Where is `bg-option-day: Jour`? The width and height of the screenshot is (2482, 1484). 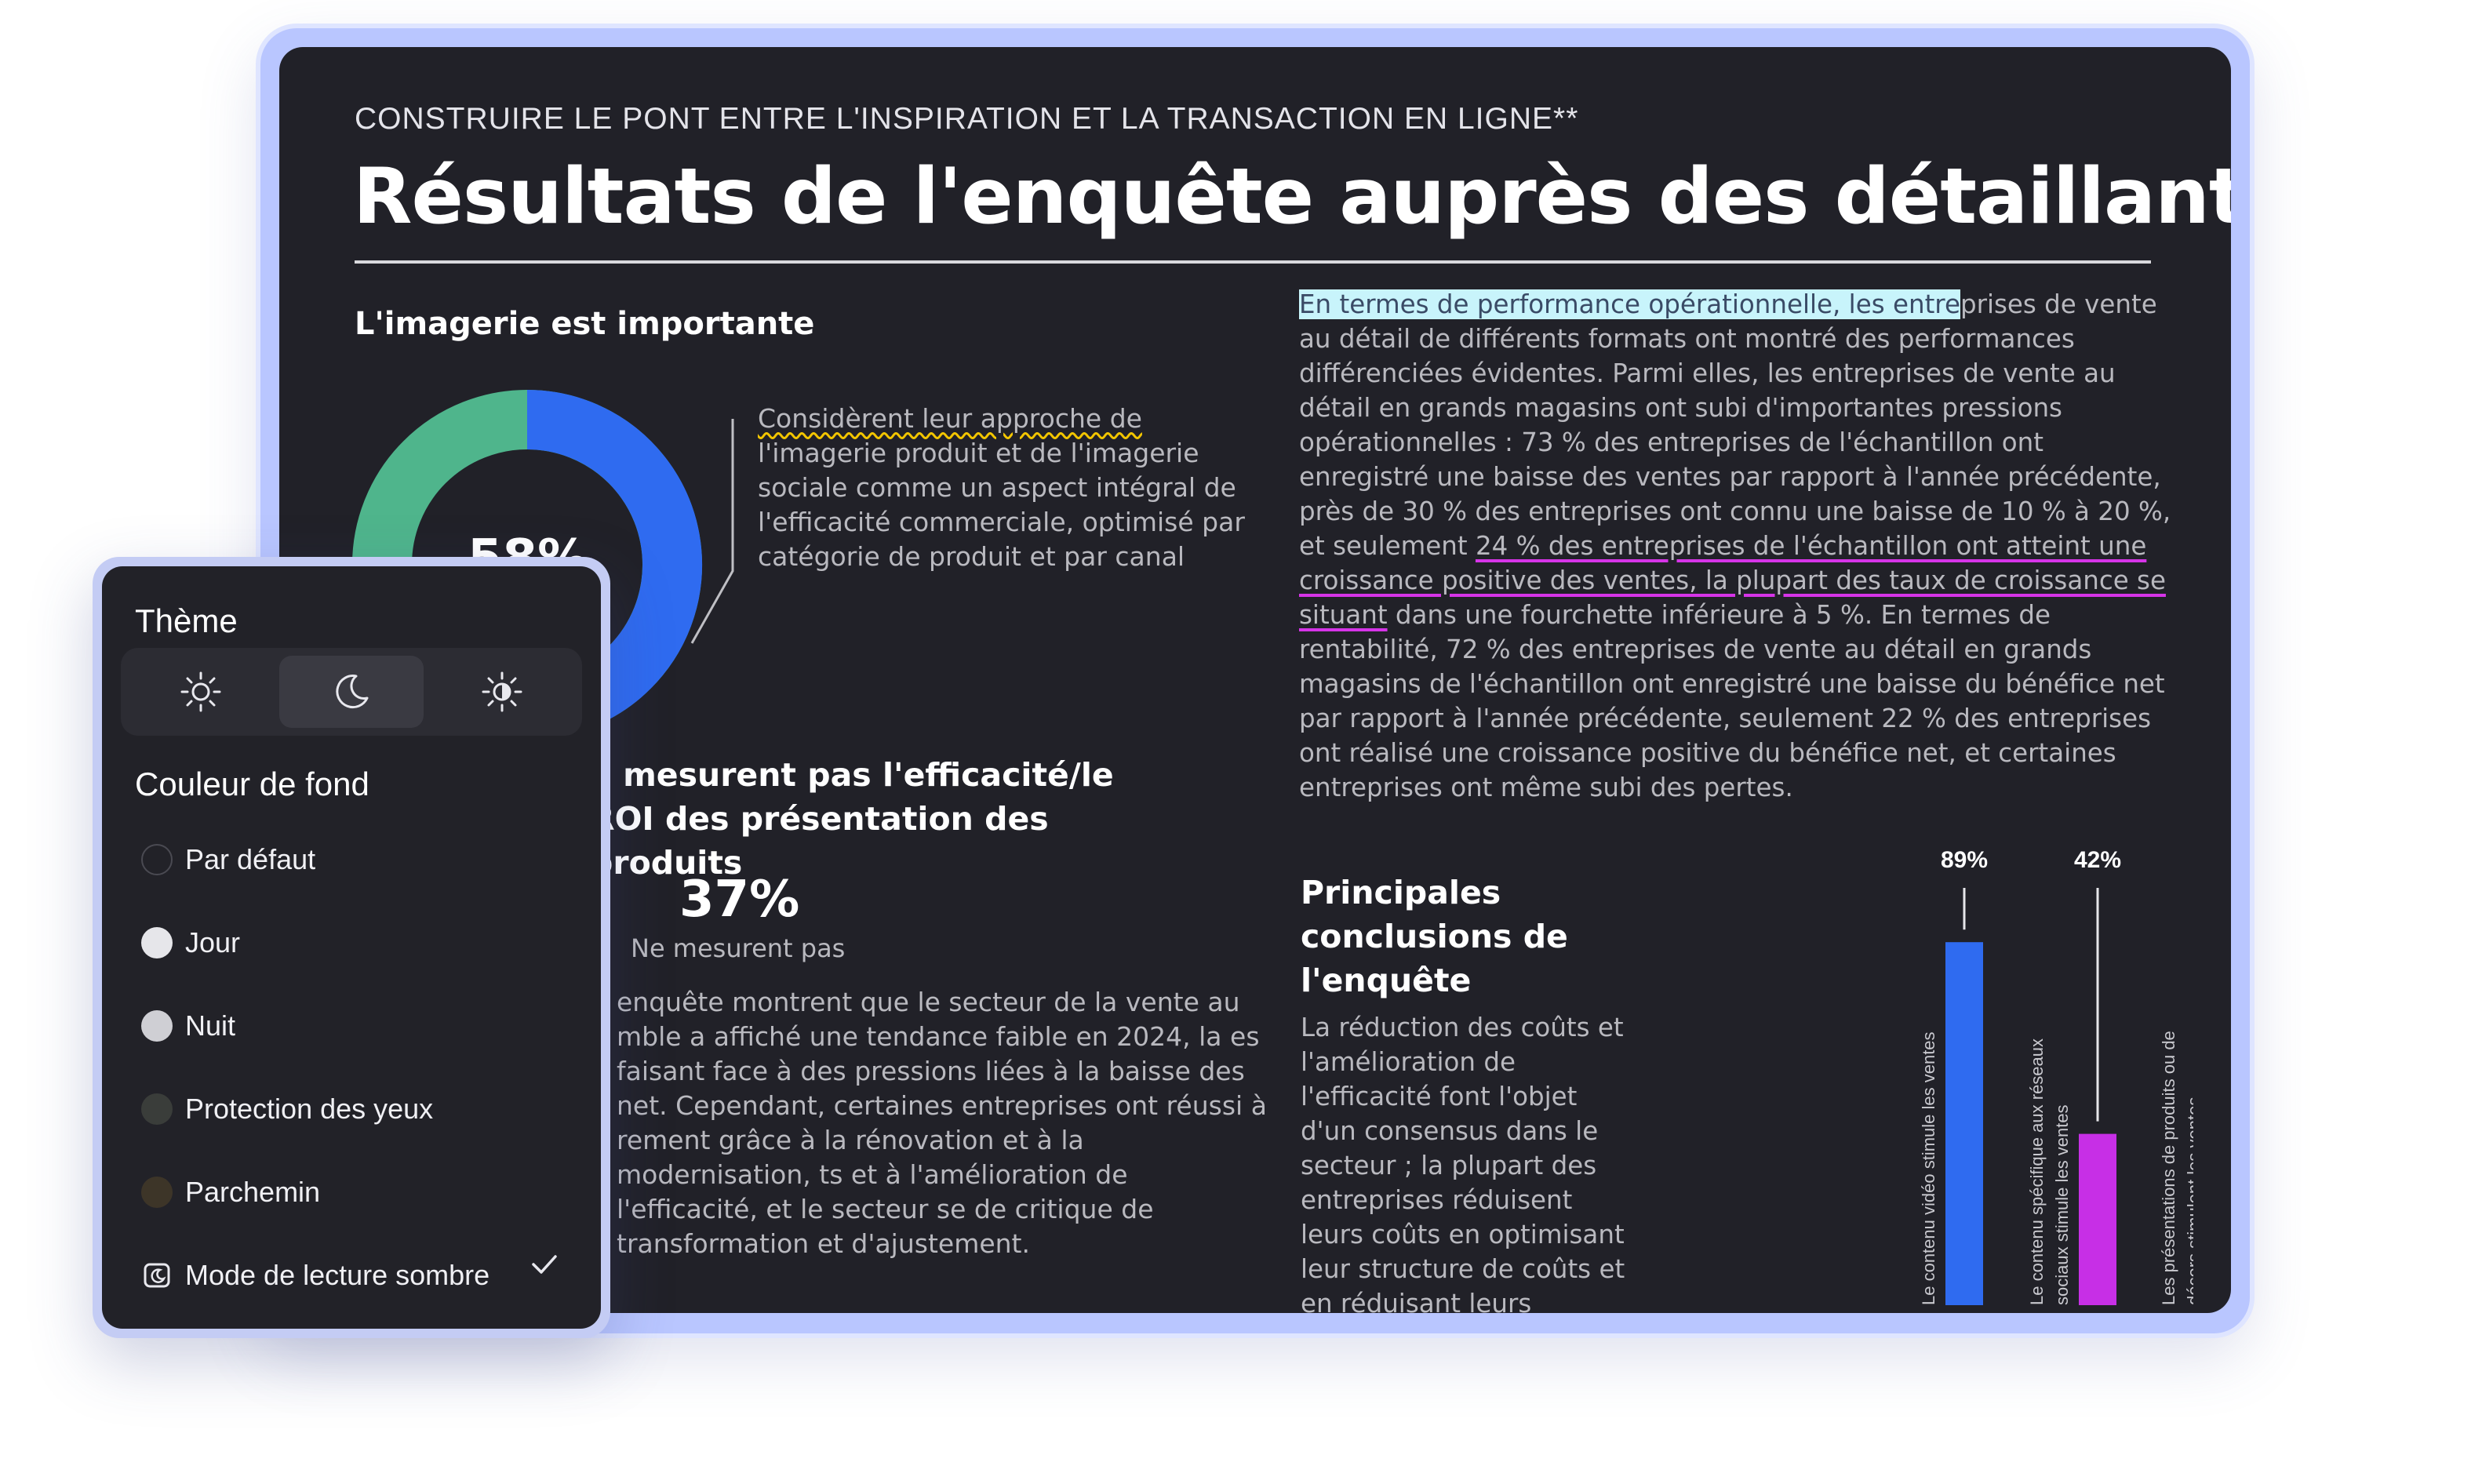
bg-option-day: Jour is located at coordinates (190, 942).